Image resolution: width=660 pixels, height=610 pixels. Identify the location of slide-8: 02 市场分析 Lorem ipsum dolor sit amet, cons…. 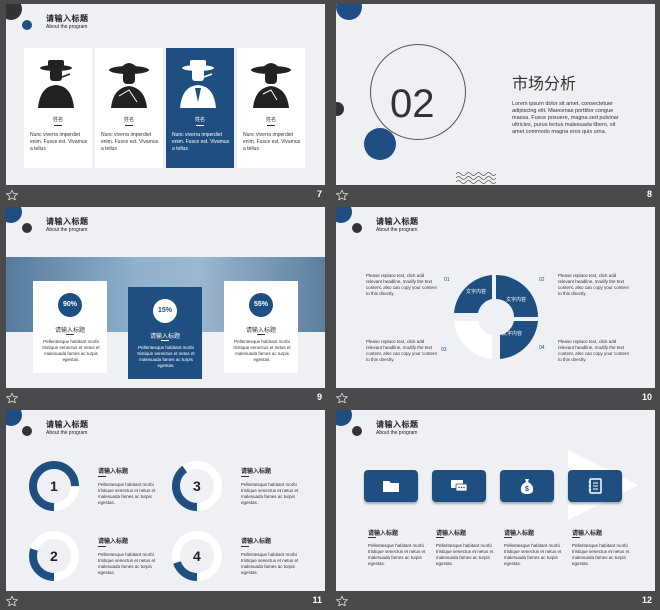
(495, 94).